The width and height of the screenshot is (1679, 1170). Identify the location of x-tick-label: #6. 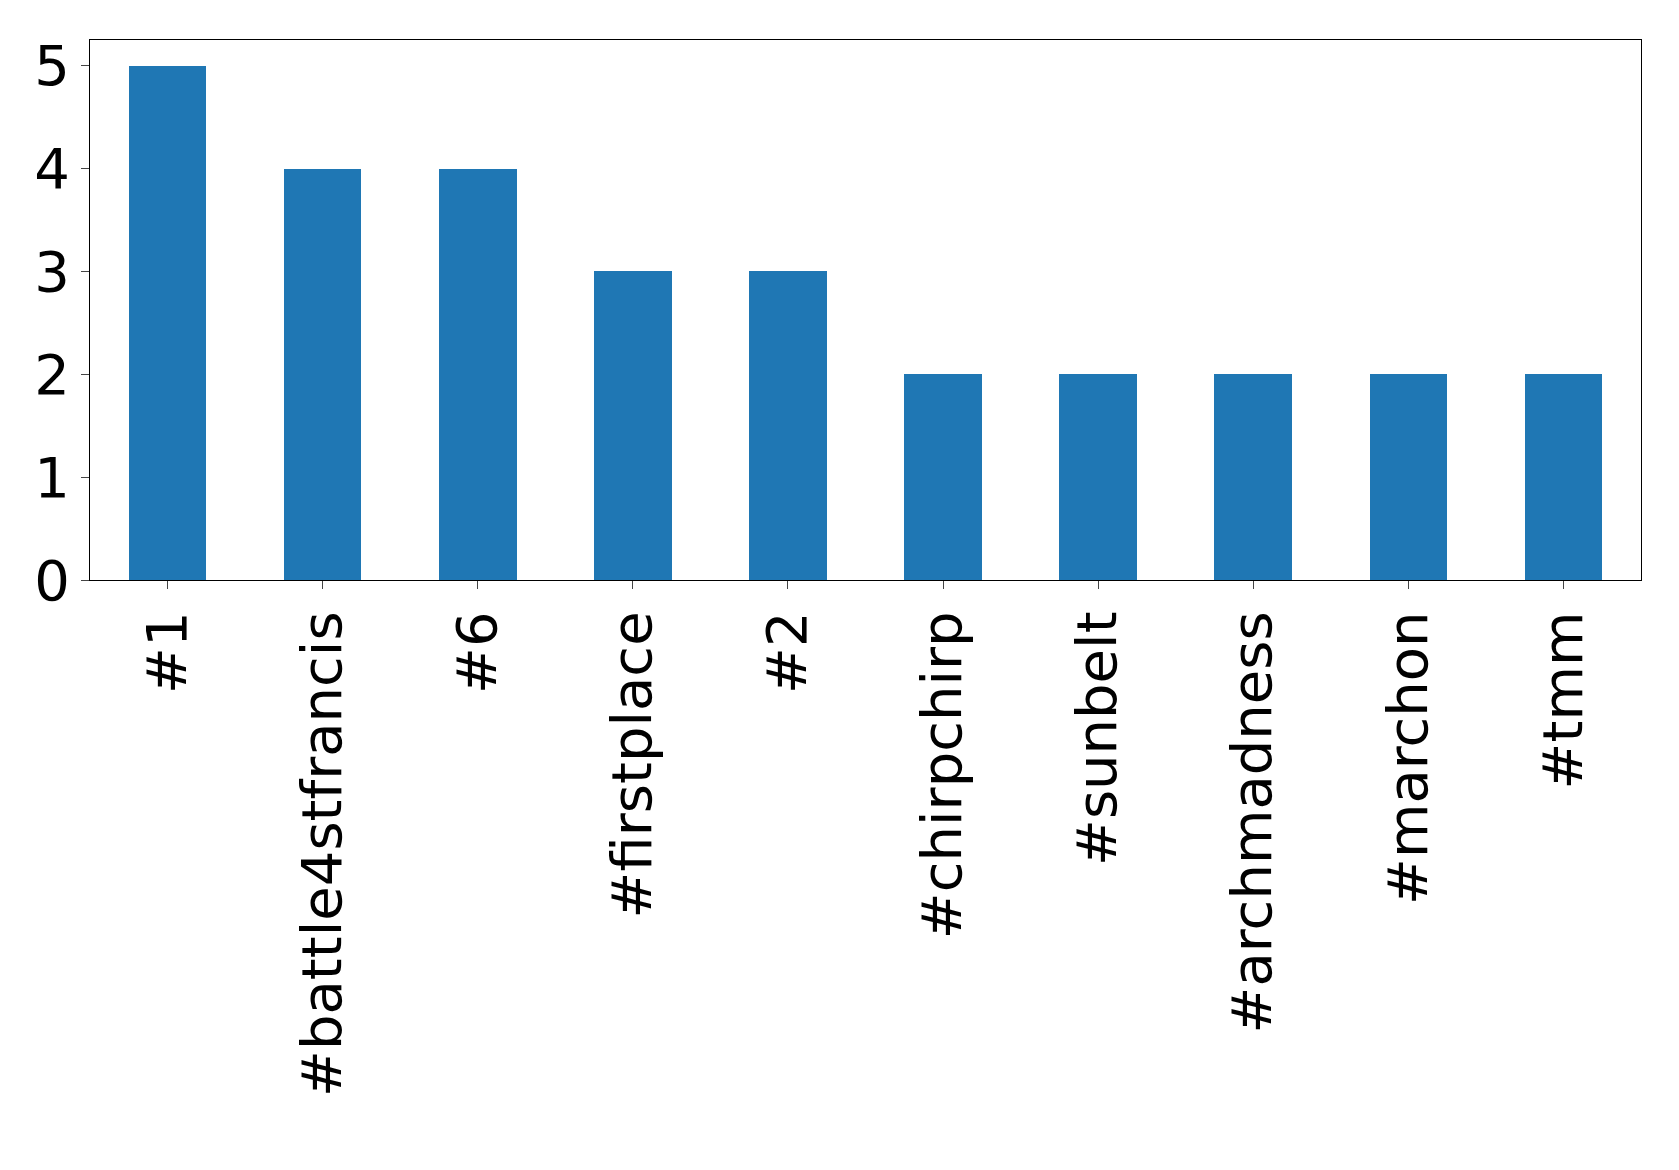
(476, 652).